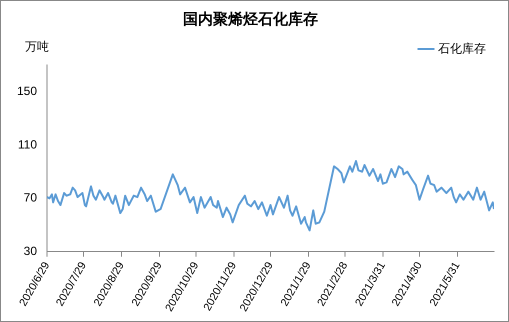  Describe the element at coordinates (462, 48) in the screenshot. I see `legend-label: 石化库存` at that location.